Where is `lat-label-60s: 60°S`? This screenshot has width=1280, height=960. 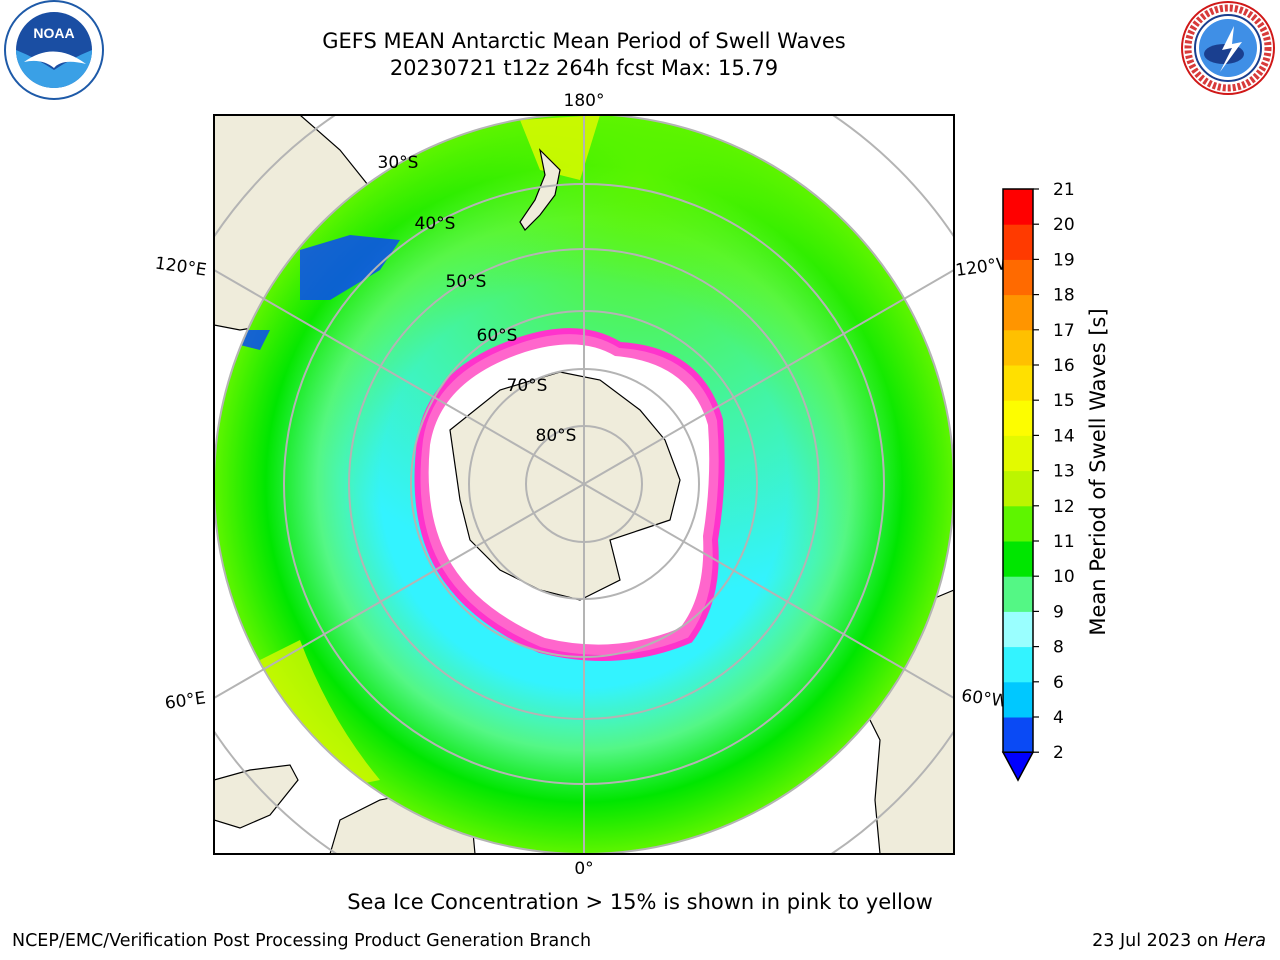
lat-label-60s: 60°S is located at coordinates (497, 336).